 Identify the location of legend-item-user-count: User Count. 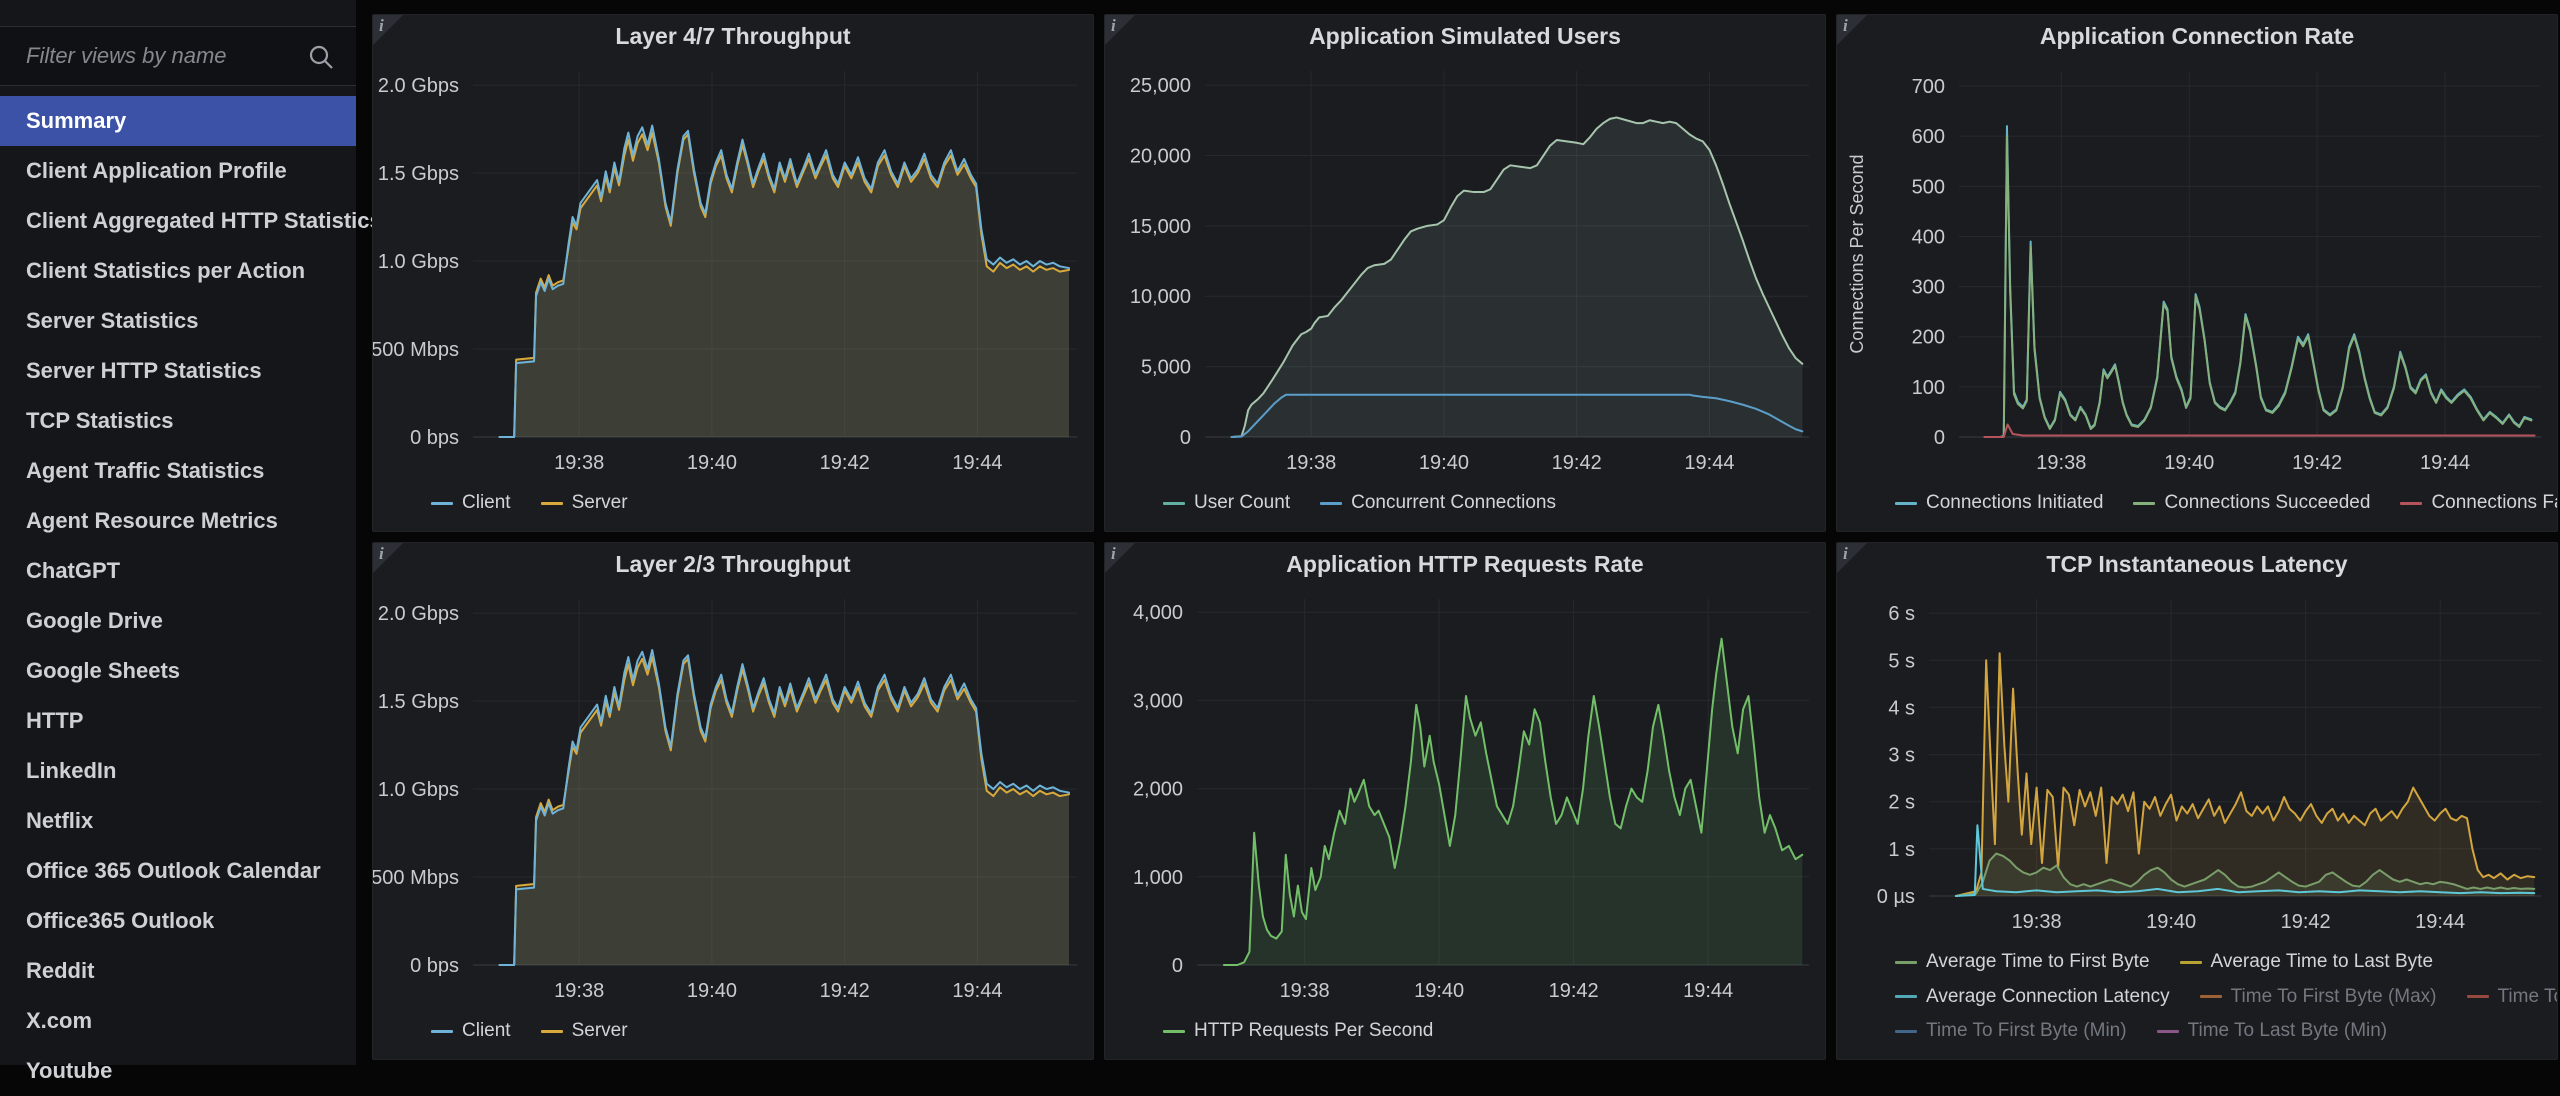
(1226, 503).